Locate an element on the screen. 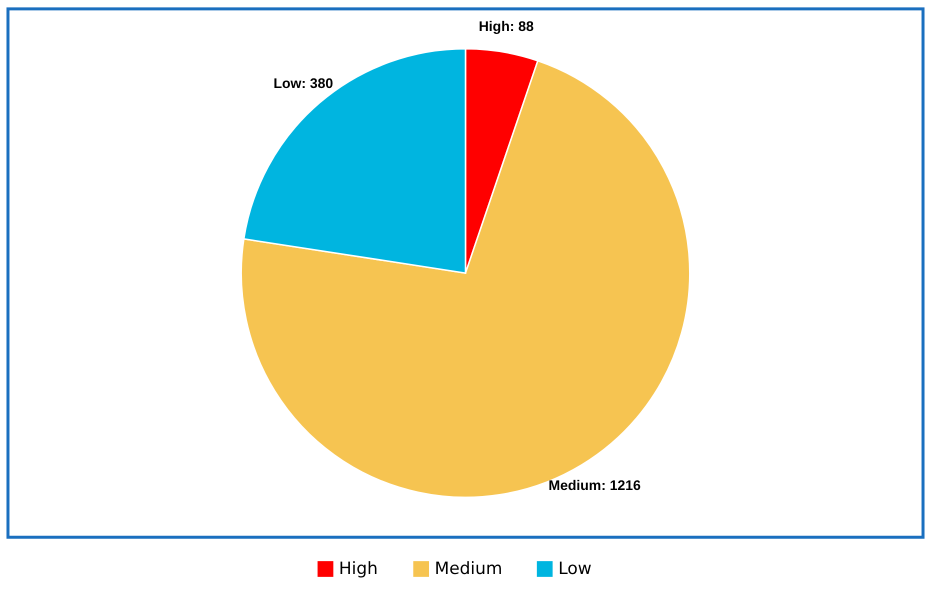 The image size is (931, 600). data-label: Low: 380 is located at coordinates (303, 82).